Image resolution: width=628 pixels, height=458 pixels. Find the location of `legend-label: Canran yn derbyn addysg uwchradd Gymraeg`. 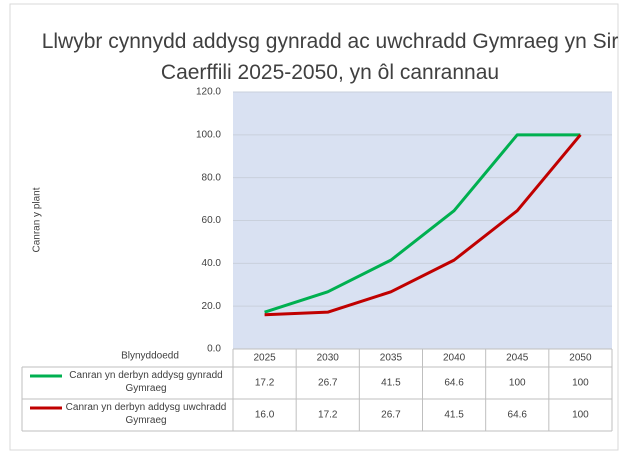

legend-label: Canran yn derbyn addysg uwchradd Gymraeg is located at coordinates (146, 414).